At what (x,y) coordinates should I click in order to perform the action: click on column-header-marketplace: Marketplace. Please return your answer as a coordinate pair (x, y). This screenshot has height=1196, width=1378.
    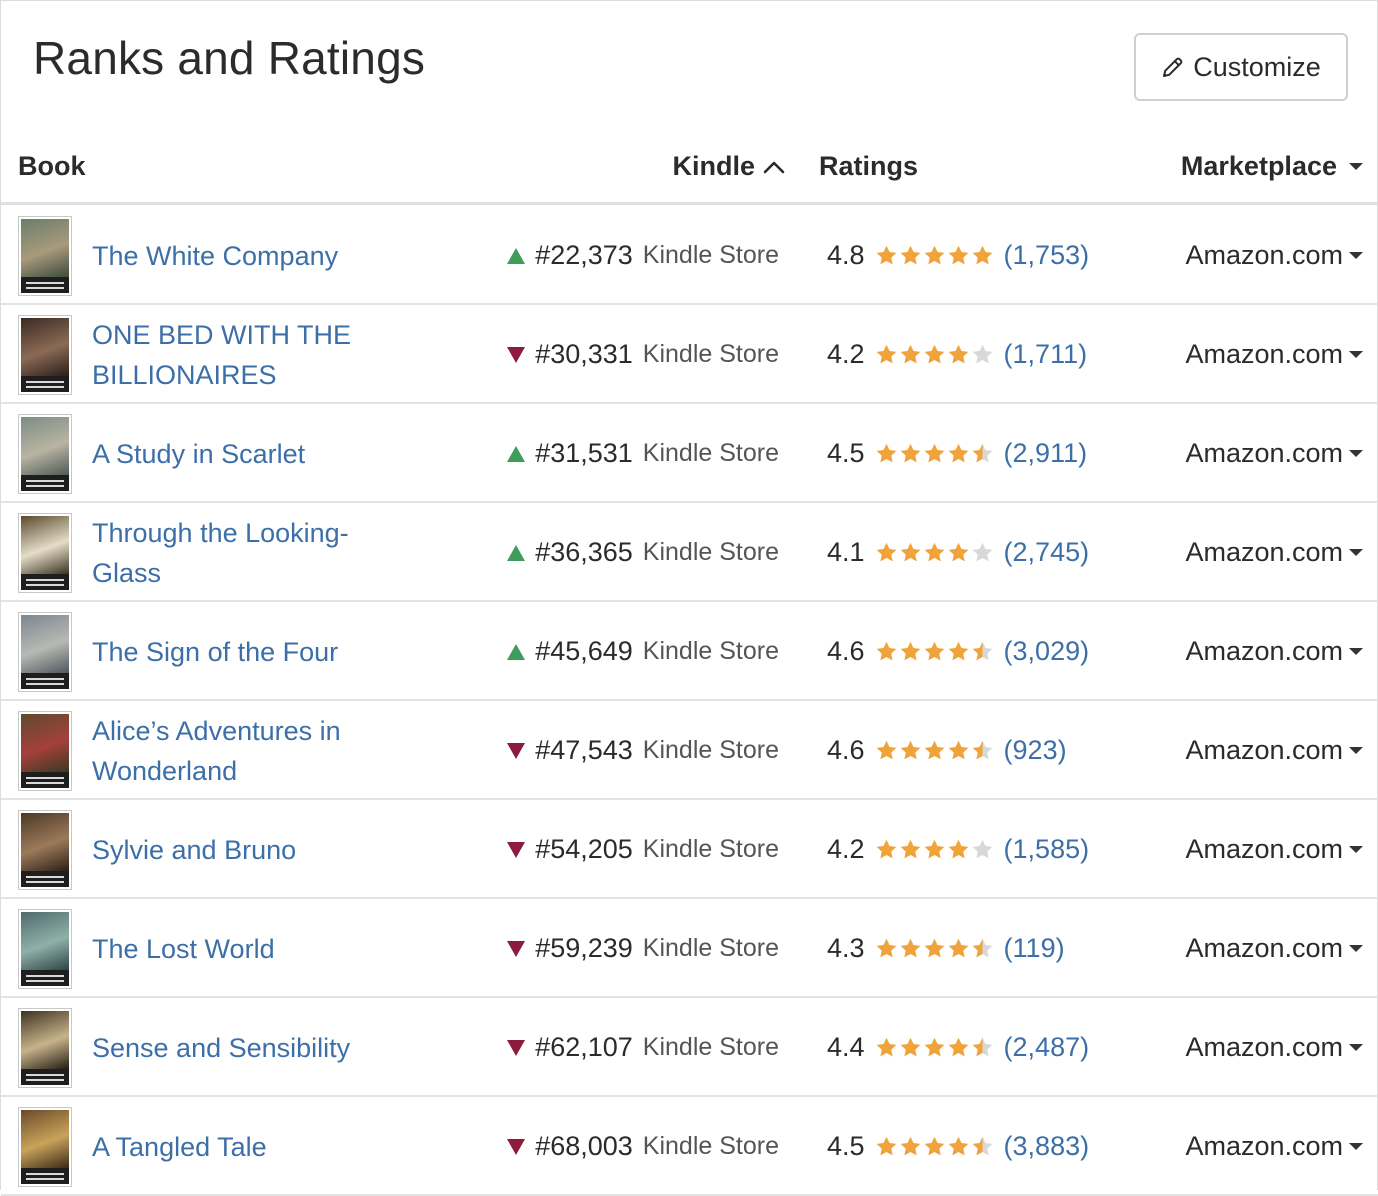
    Looking at the image, I should click on (1272, 166).